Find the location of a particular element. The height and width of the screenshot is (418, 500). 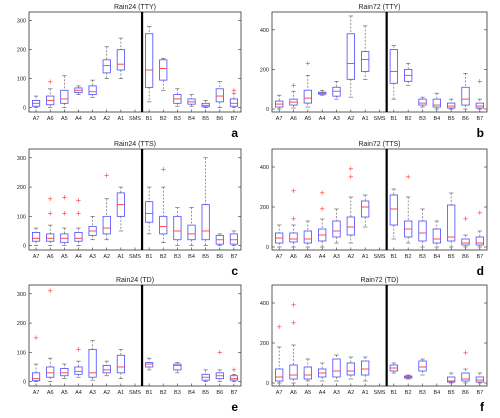

box-B2: + is located at coordinates (163, 204).